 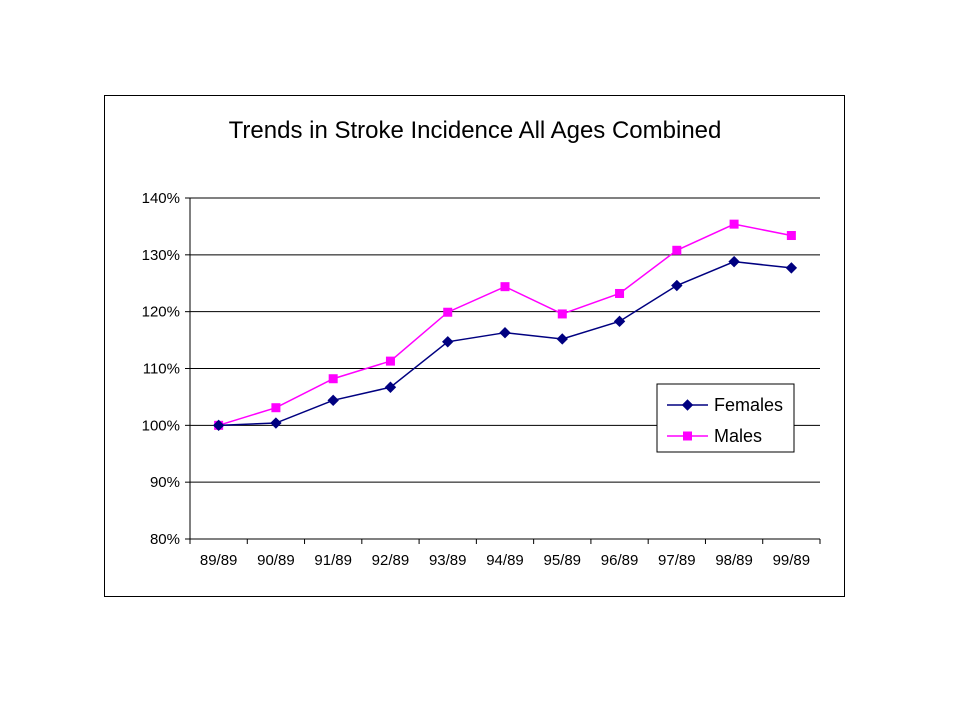 What do you see at coordinates (161, 255) in the screenshot?
I see `y-tick-label: 130%` at bounding box center [161, 255].